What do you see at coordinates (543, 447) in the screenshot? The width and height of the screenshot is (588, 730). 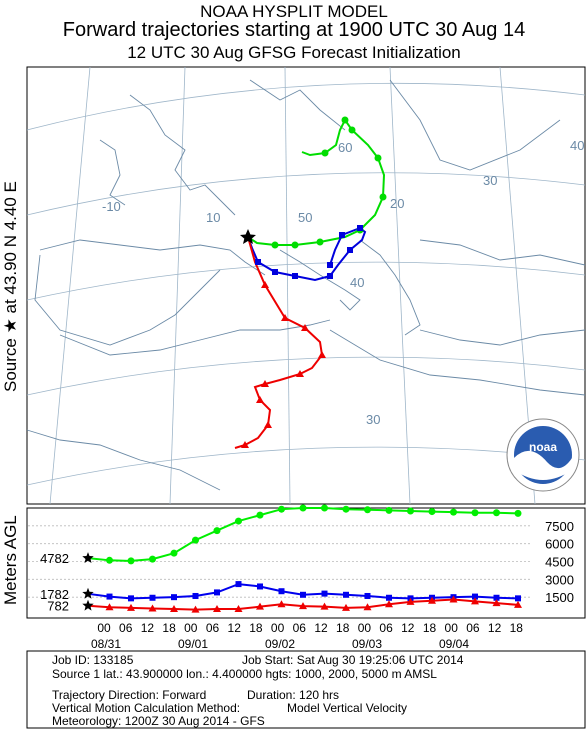 I see `noaa-logo-text: noaa` at bounding box center [543, 447].